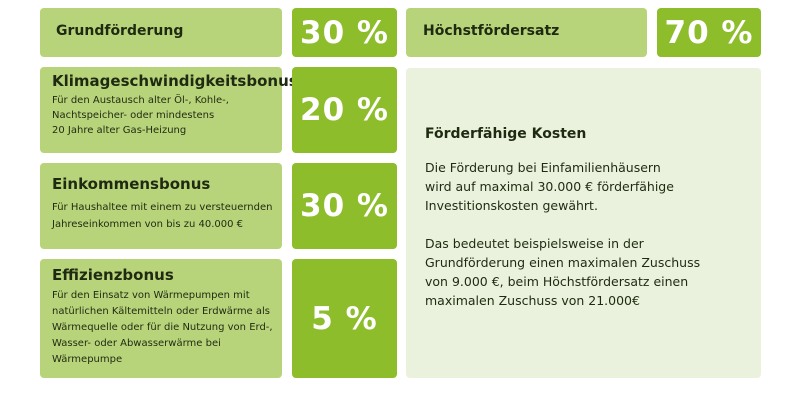 This screenshot has height=416, width=800. I want to click on desc-line: Für den Austausch alter Öl-, Kohle-,, so click(140, 100).